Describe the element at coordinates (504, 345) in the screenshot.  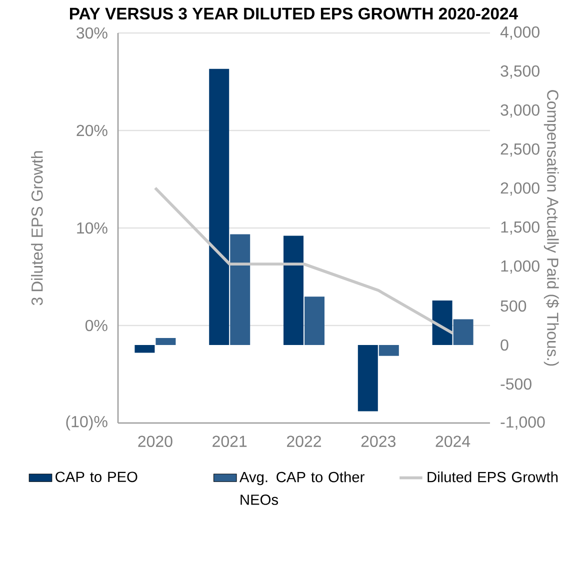
I see `y2-tick-label: 0` at that location.